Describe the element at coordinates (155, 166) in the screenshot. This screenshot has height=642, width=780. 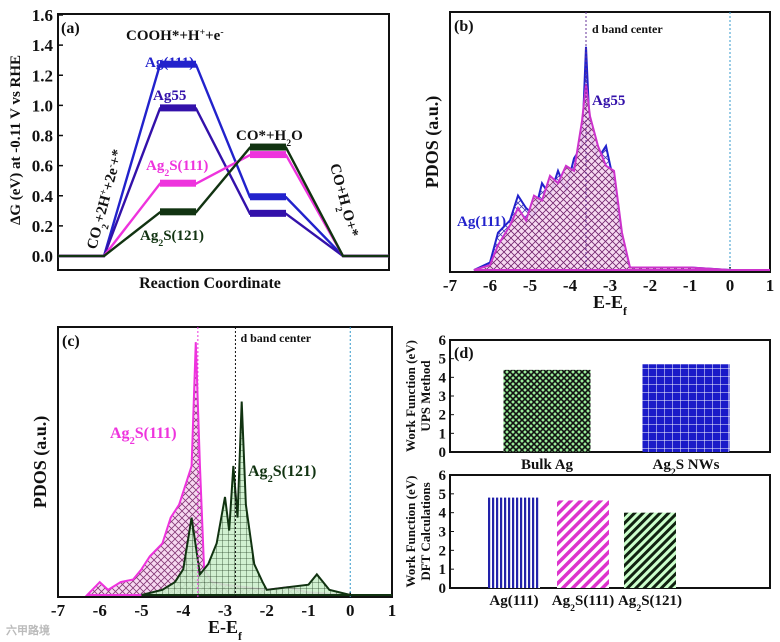
I see `series-label-ag2s111-part: Ag` at that location.